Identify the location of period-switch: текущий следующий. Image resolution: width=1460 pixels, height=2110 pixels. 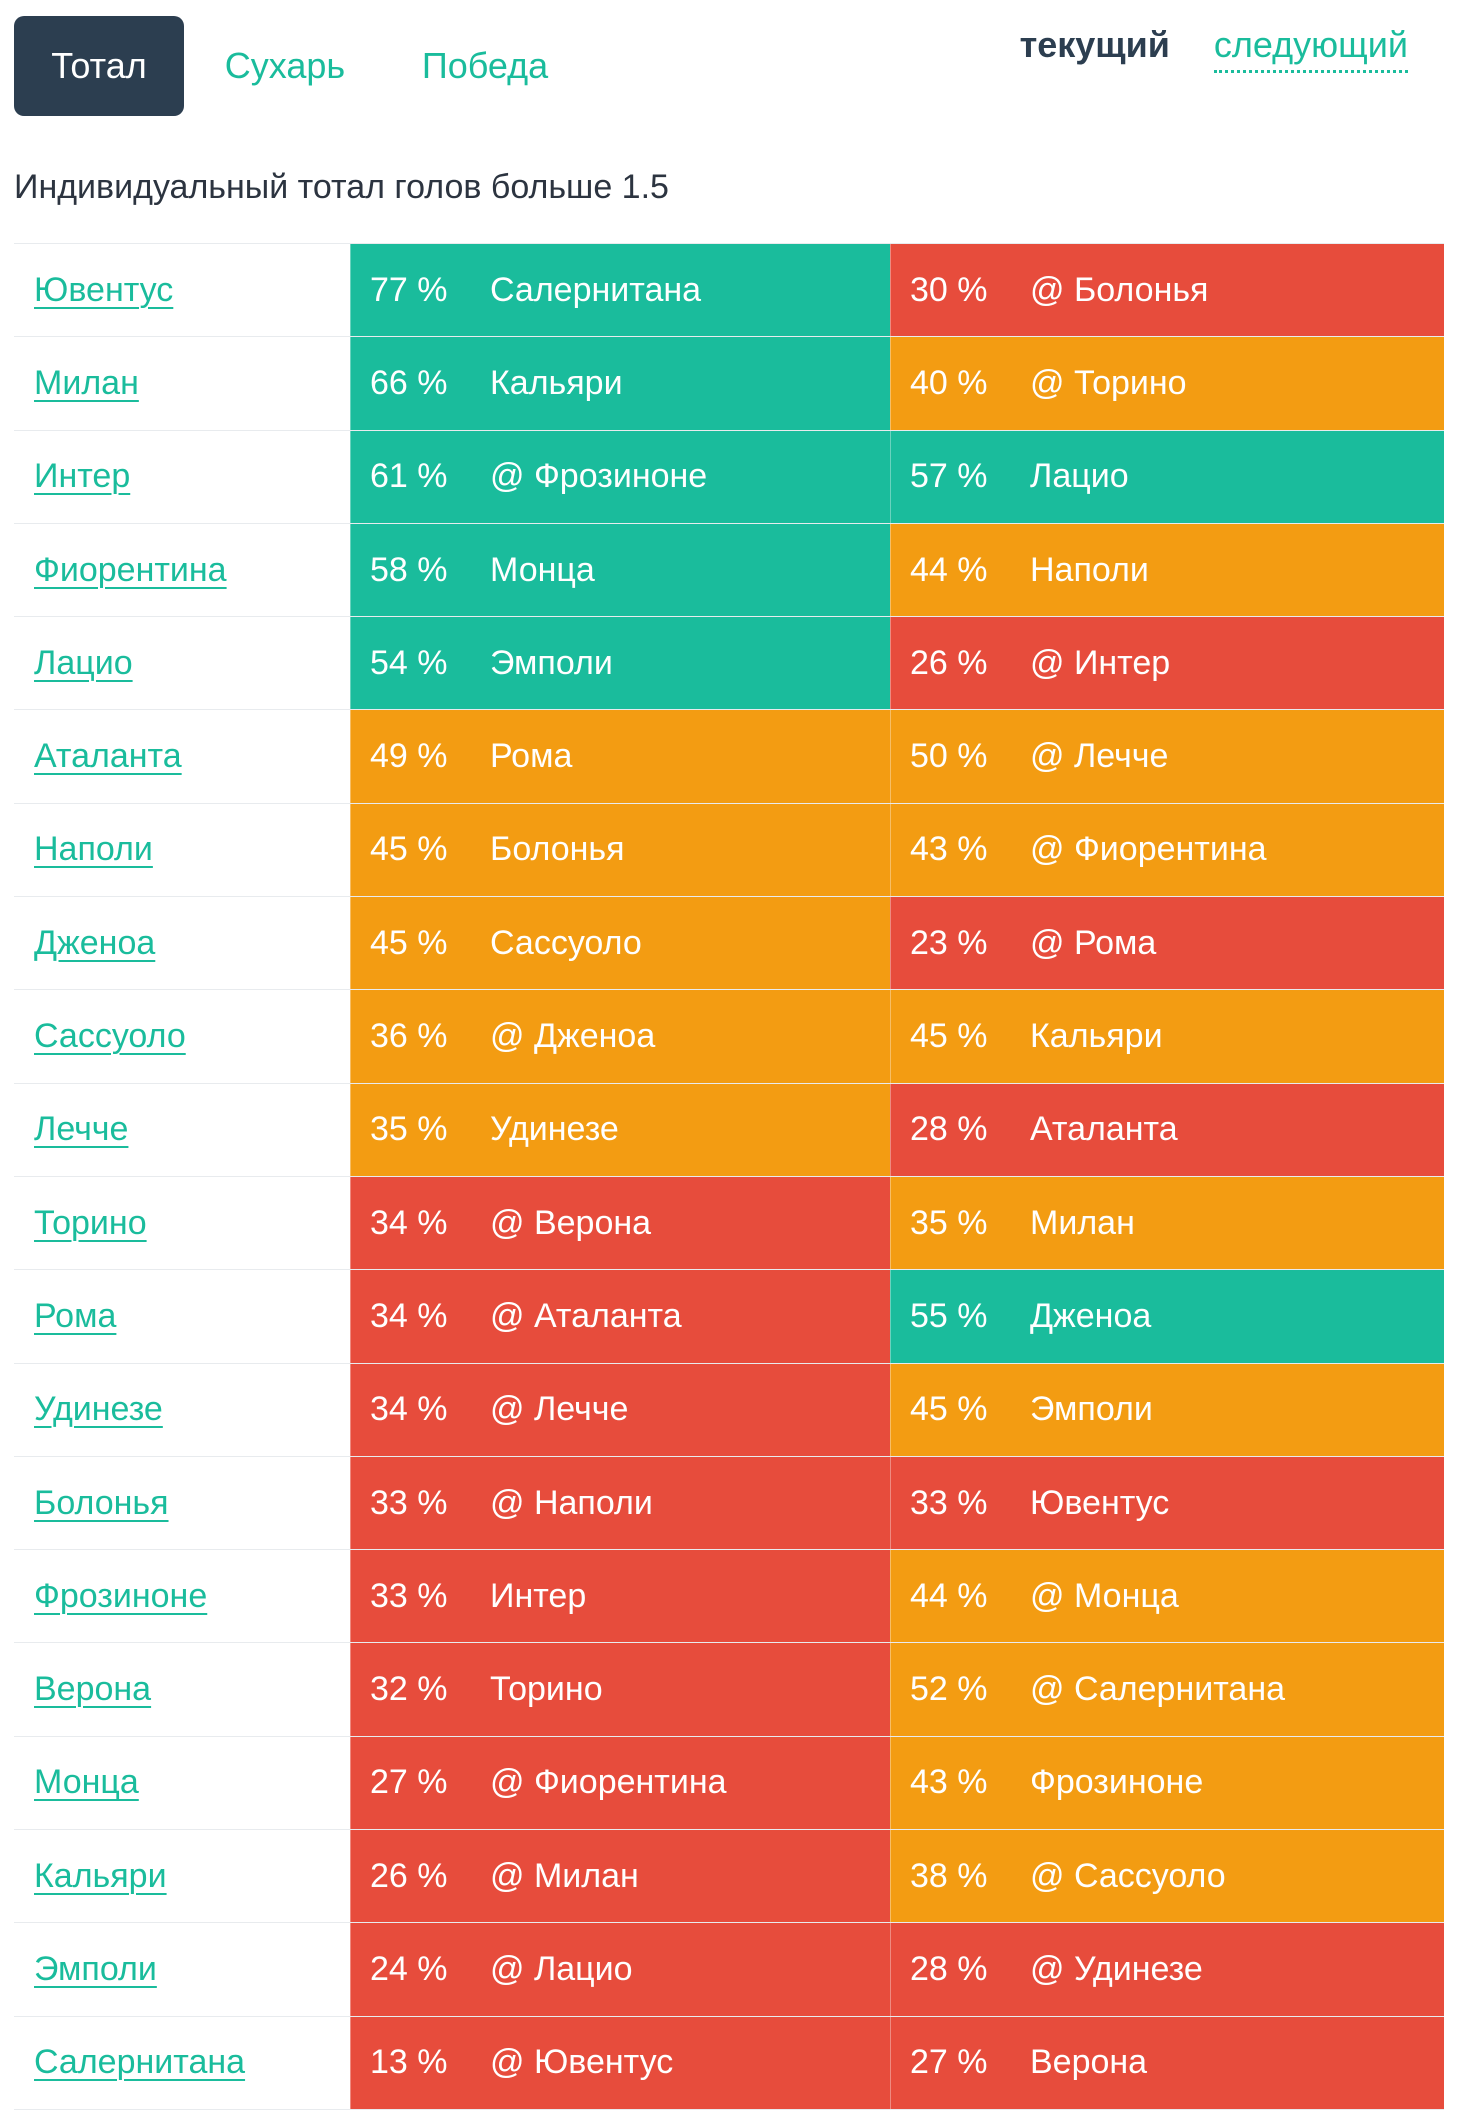
(1214, 48).